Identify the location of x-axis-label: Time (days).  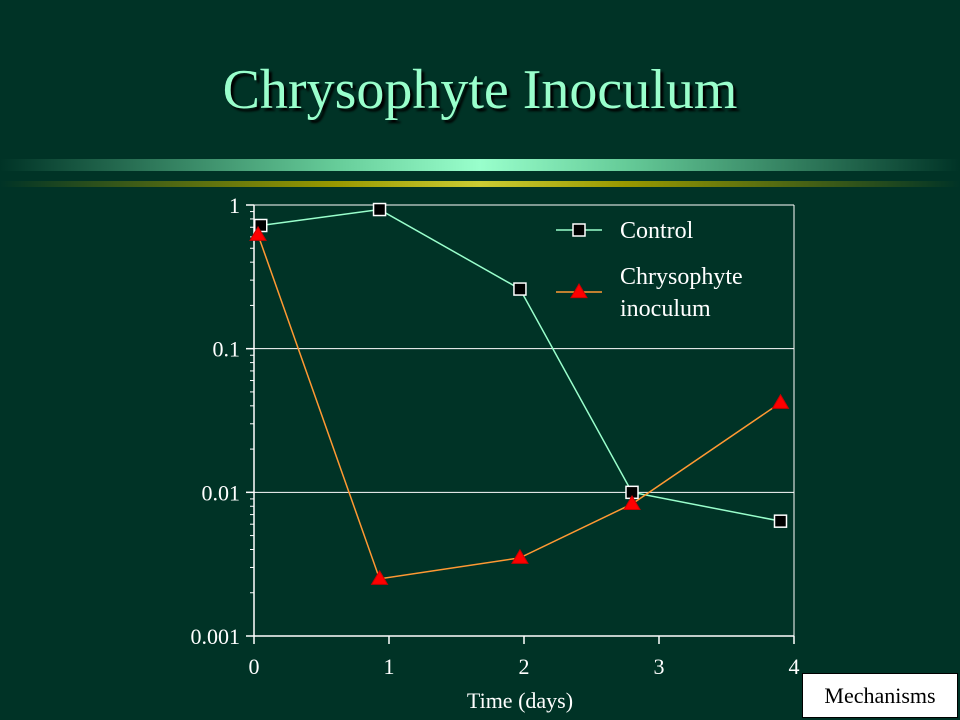
(520, 700).